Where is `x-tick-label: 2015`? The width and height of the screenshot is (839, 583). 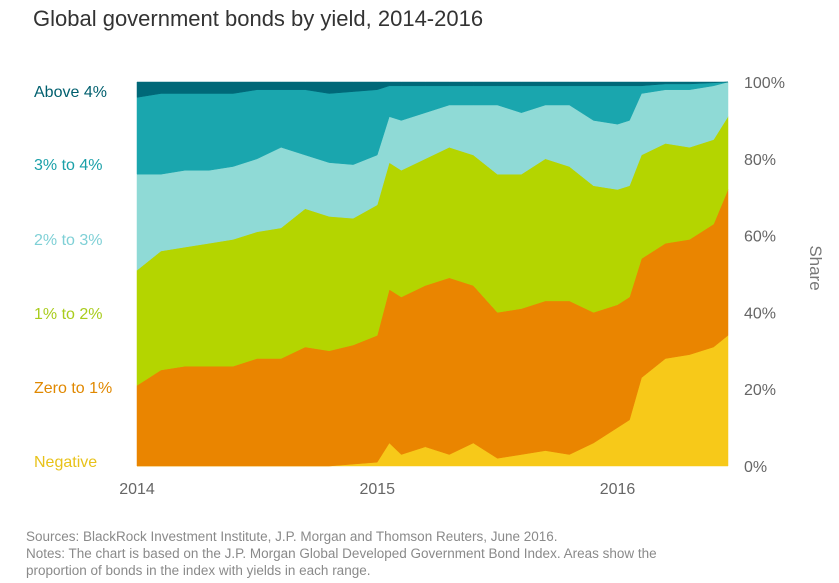
x-tick-label: 2015 is located at coordinates (377, 489).